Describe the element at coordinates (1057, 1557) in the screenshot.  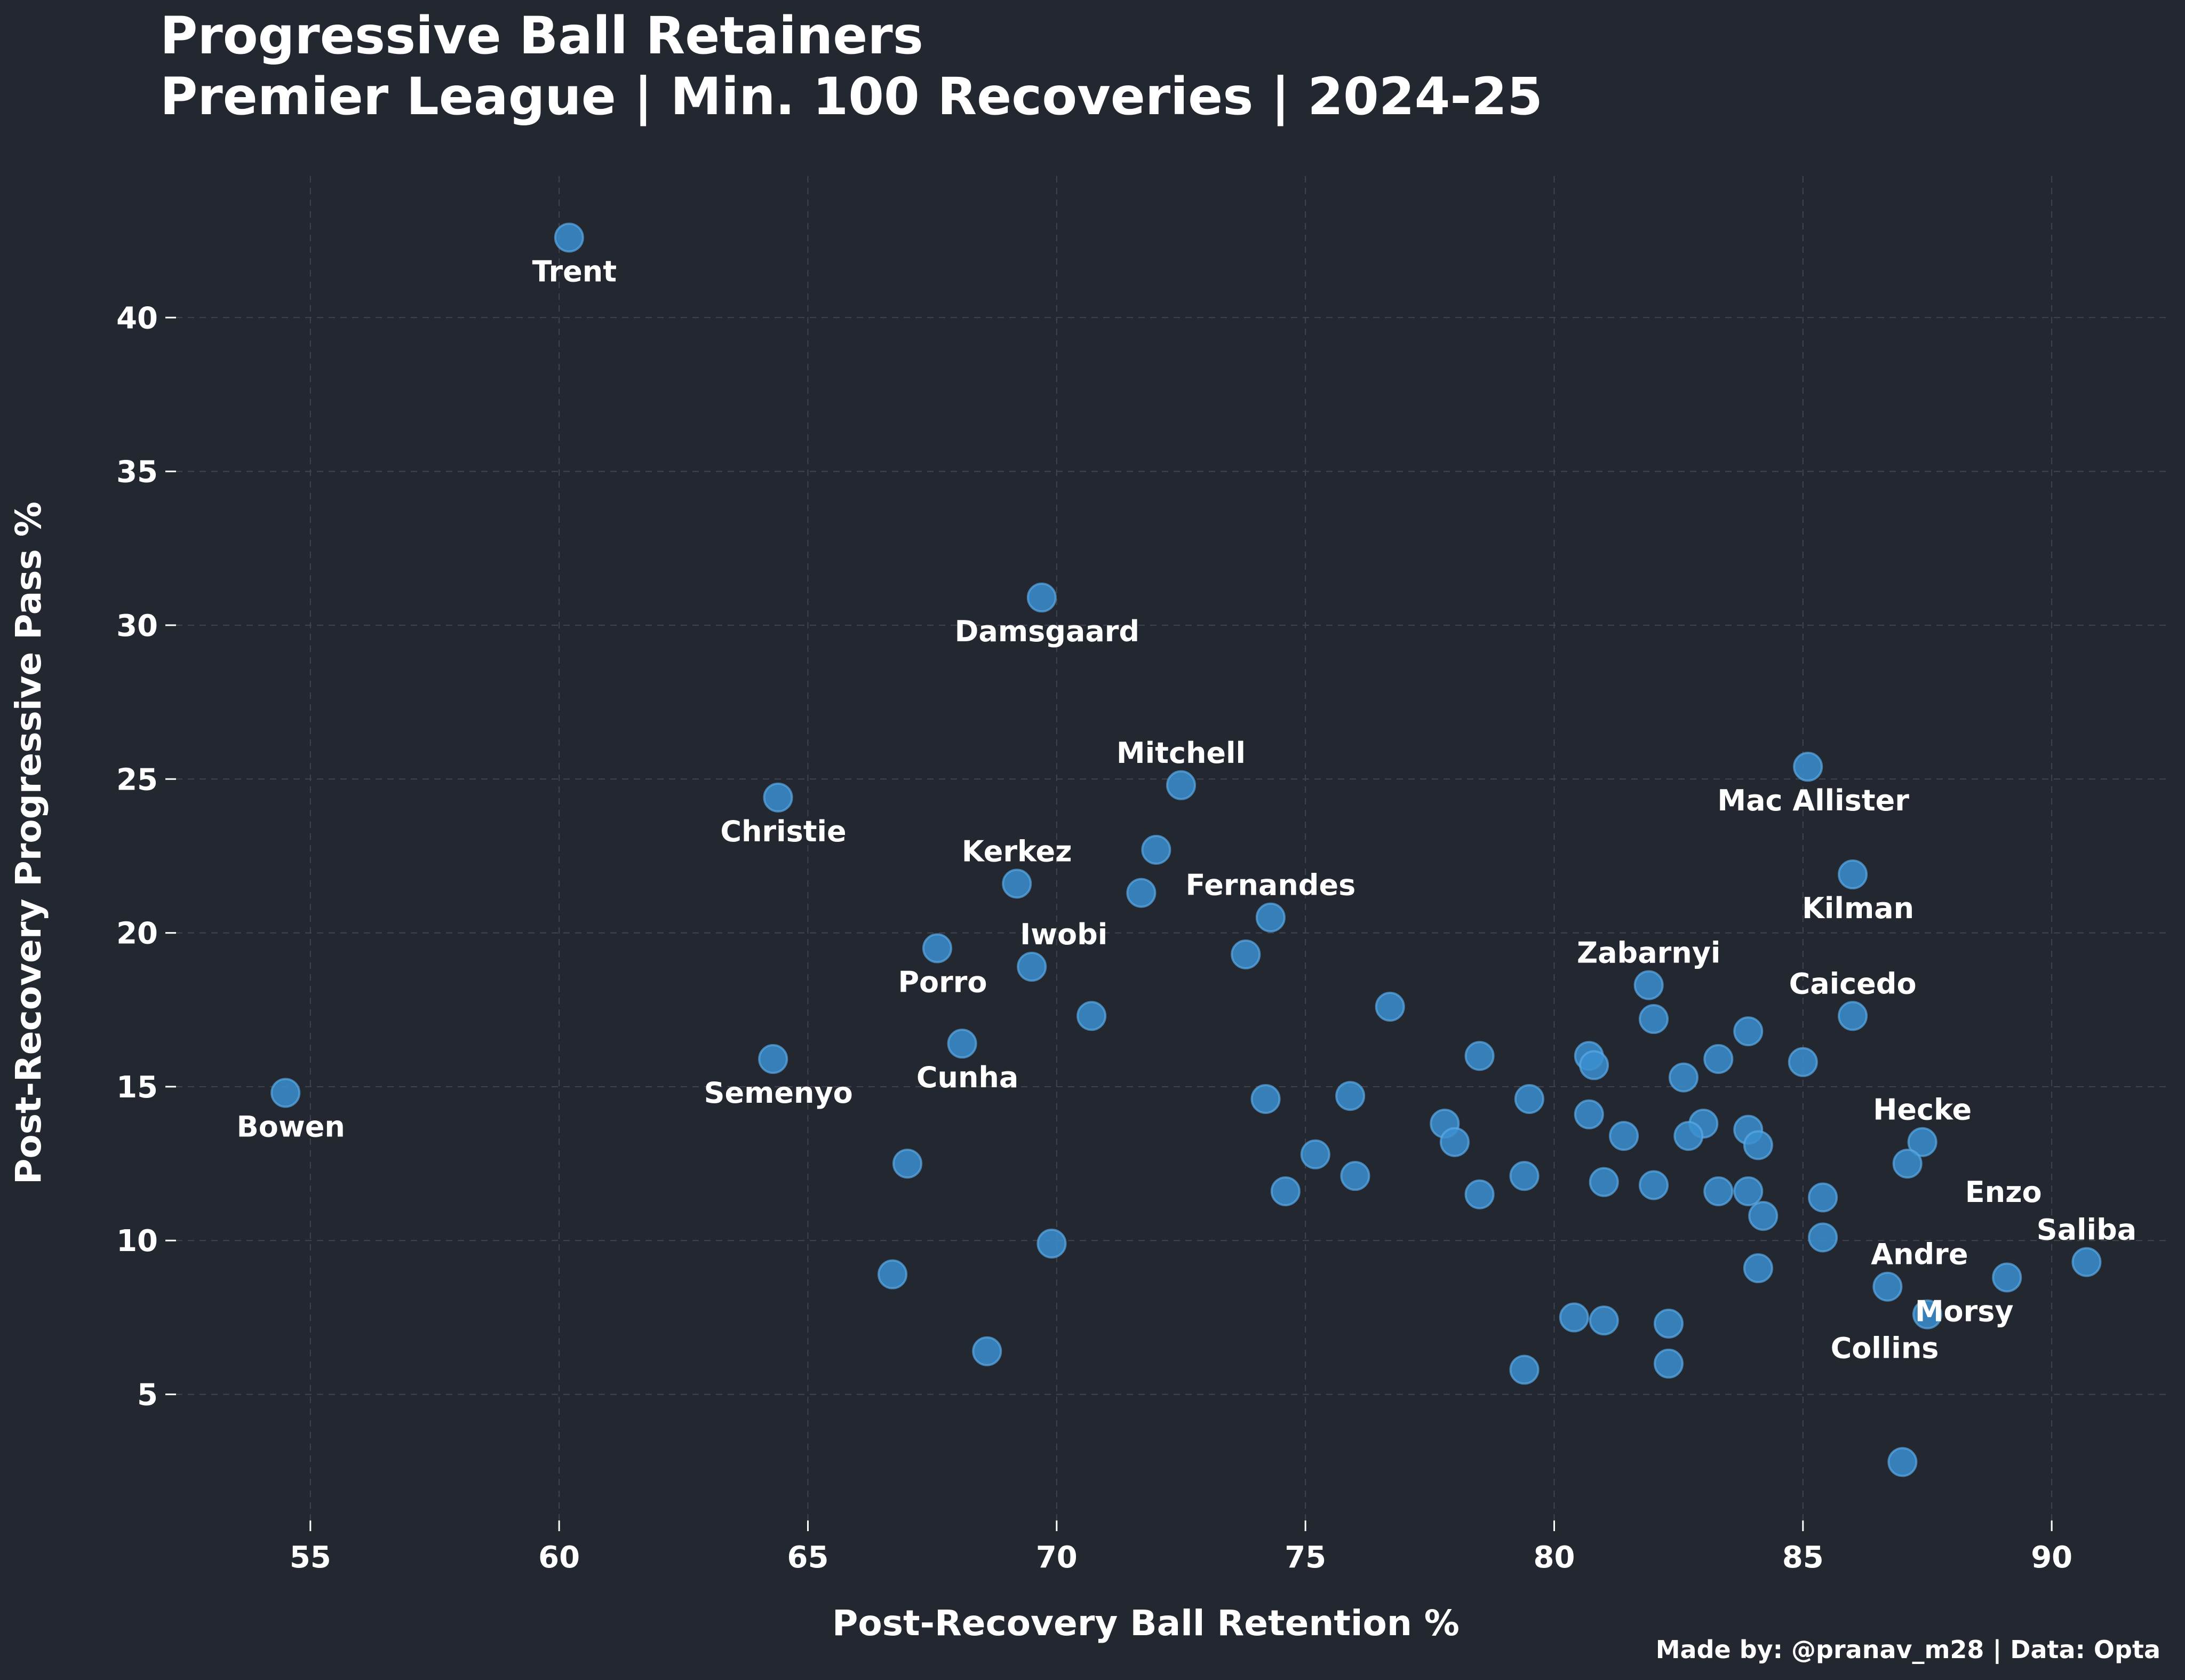
I see `x-tick-label: 70` at that location.